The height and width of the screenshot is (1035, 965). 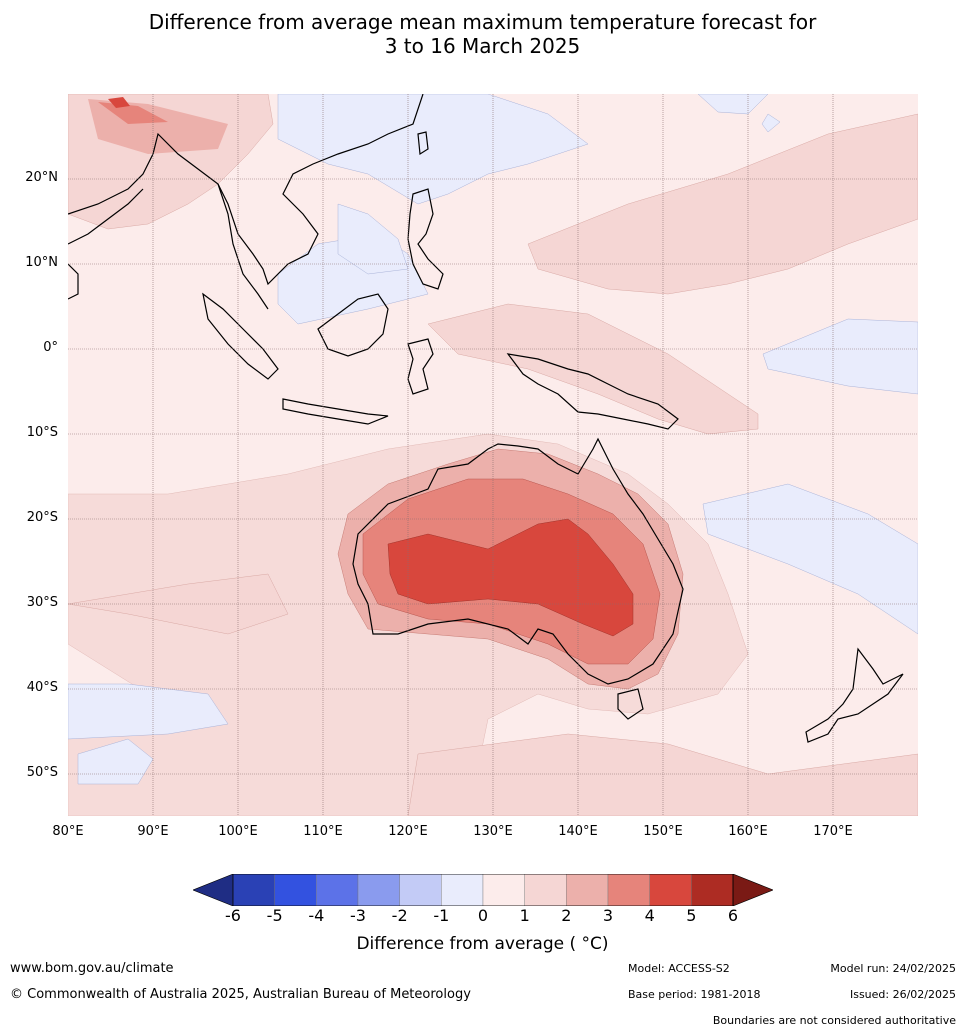 What do you see at coordinates (323, 831) in the screenshot?
I see `lon-label-110e: 110°E` at bounding box center [323, 831].